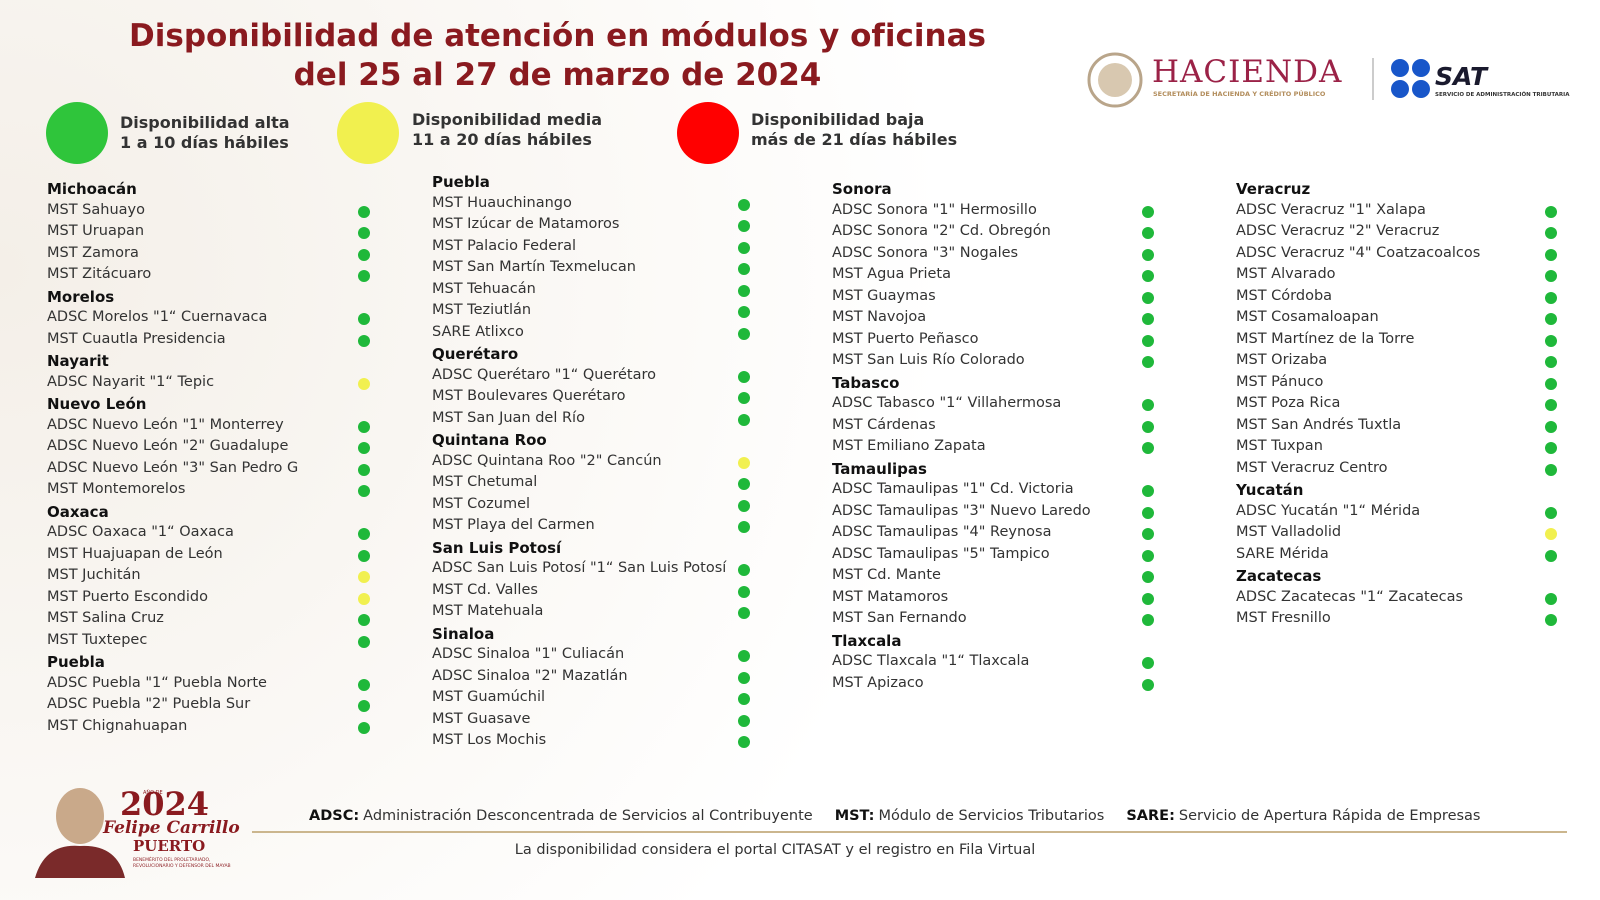 Image resolution: width=1600 pixels, height=900 pixels. What do you see at coordinates (1282, 553) in the screenshot?
I see `office-name: SARE Mérida` at bounding box center [1282, 553].